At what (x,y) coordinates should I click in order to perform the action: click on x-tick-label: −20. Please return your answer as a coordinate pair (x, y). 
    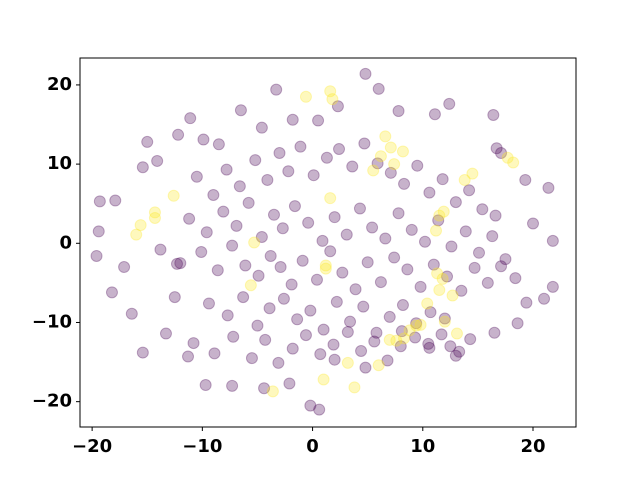
    Looking at the image, I should click on (92, 446).